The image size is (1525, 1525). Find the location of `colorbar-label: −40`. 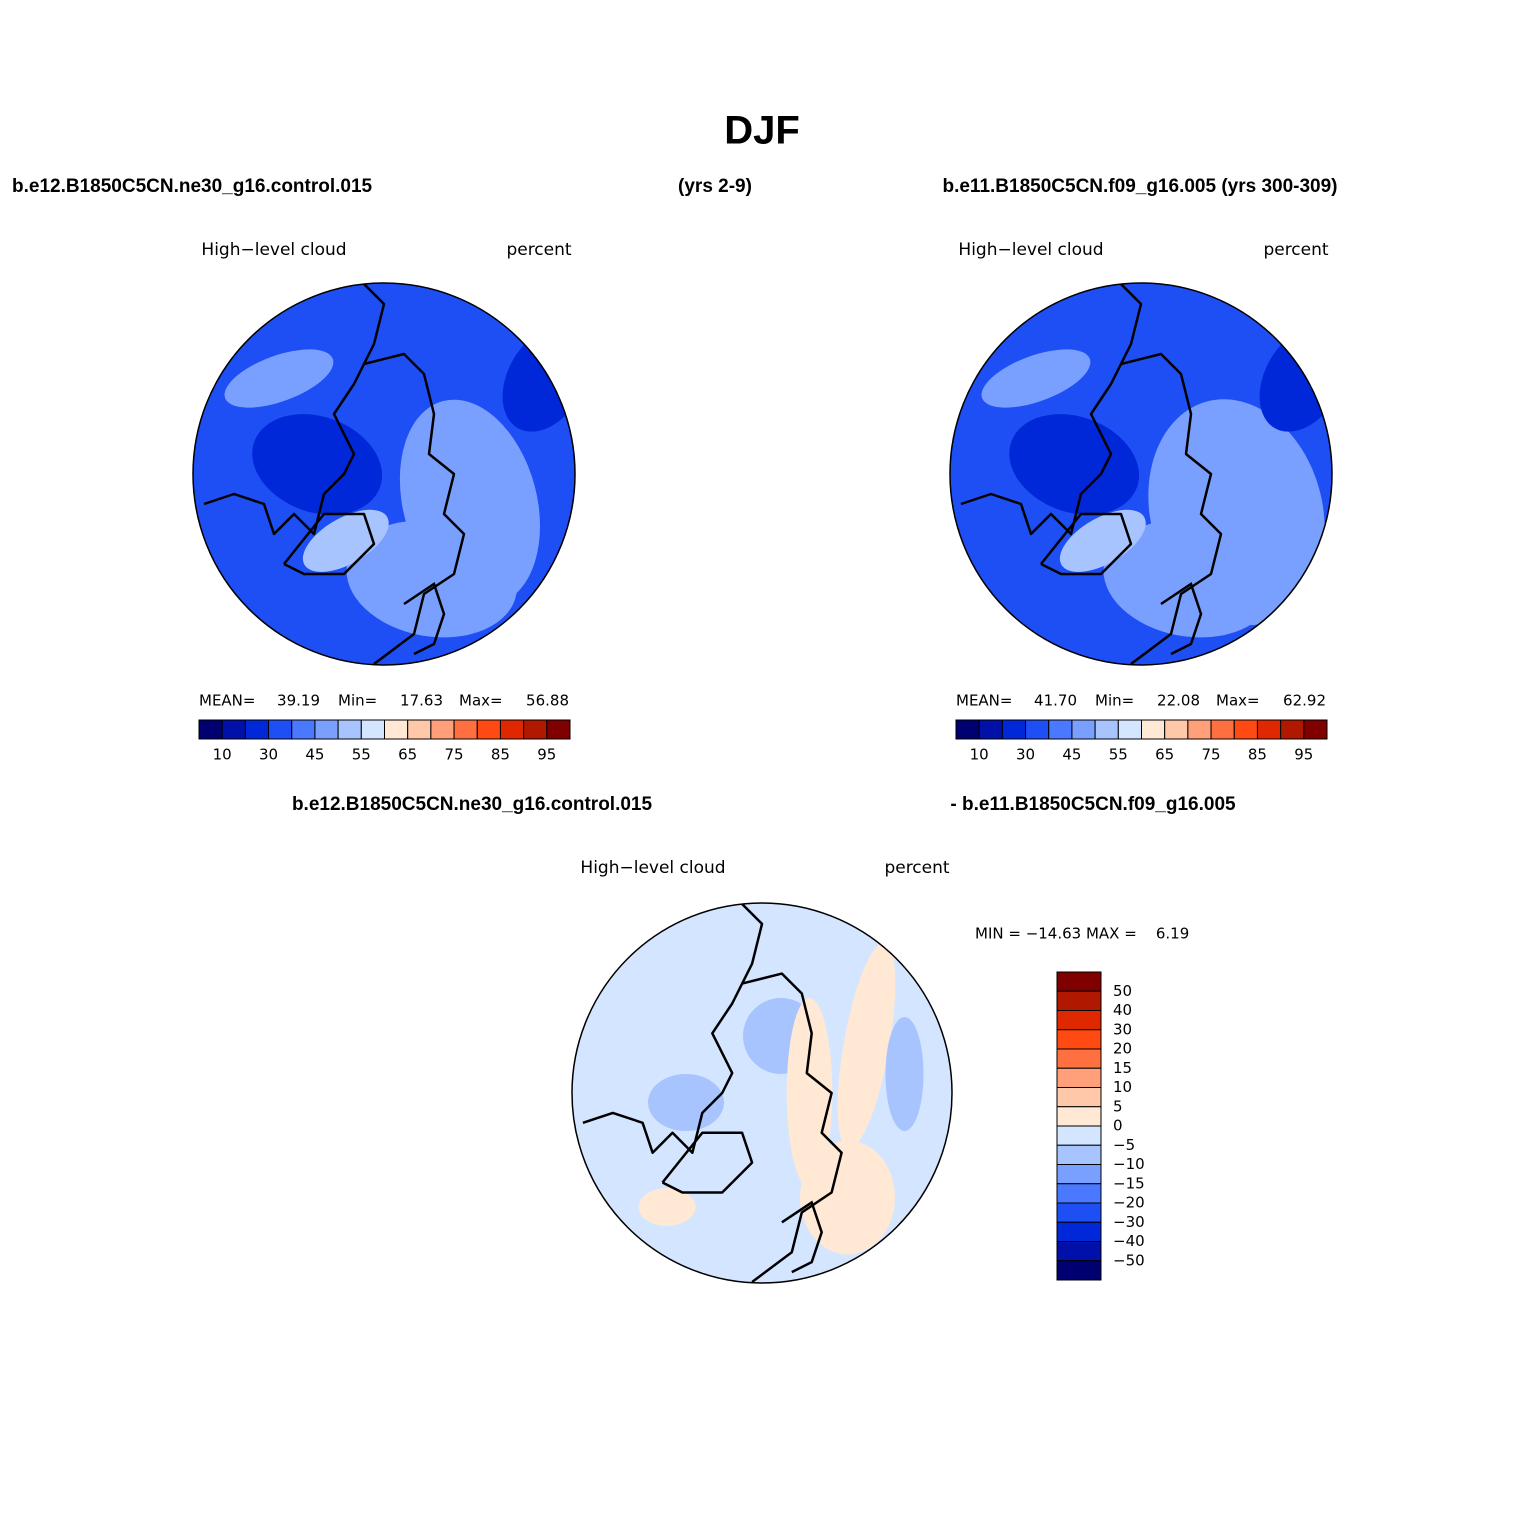

colorbar-label: −40 is located at coordinates (1129, 1241).